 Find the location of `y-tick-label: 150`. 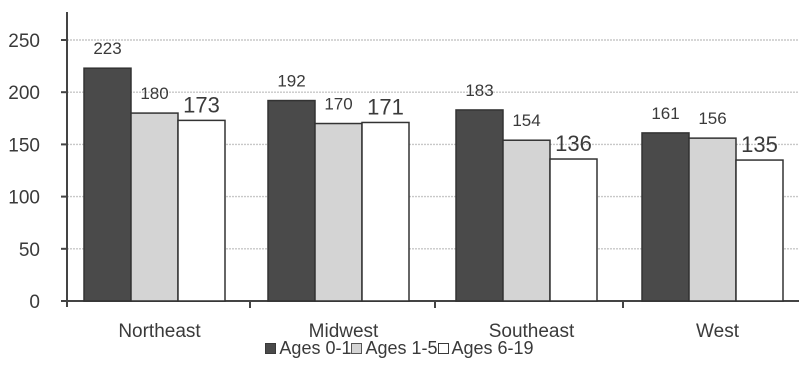

y-tick-label: 150 is located at coordinates (24, 145).